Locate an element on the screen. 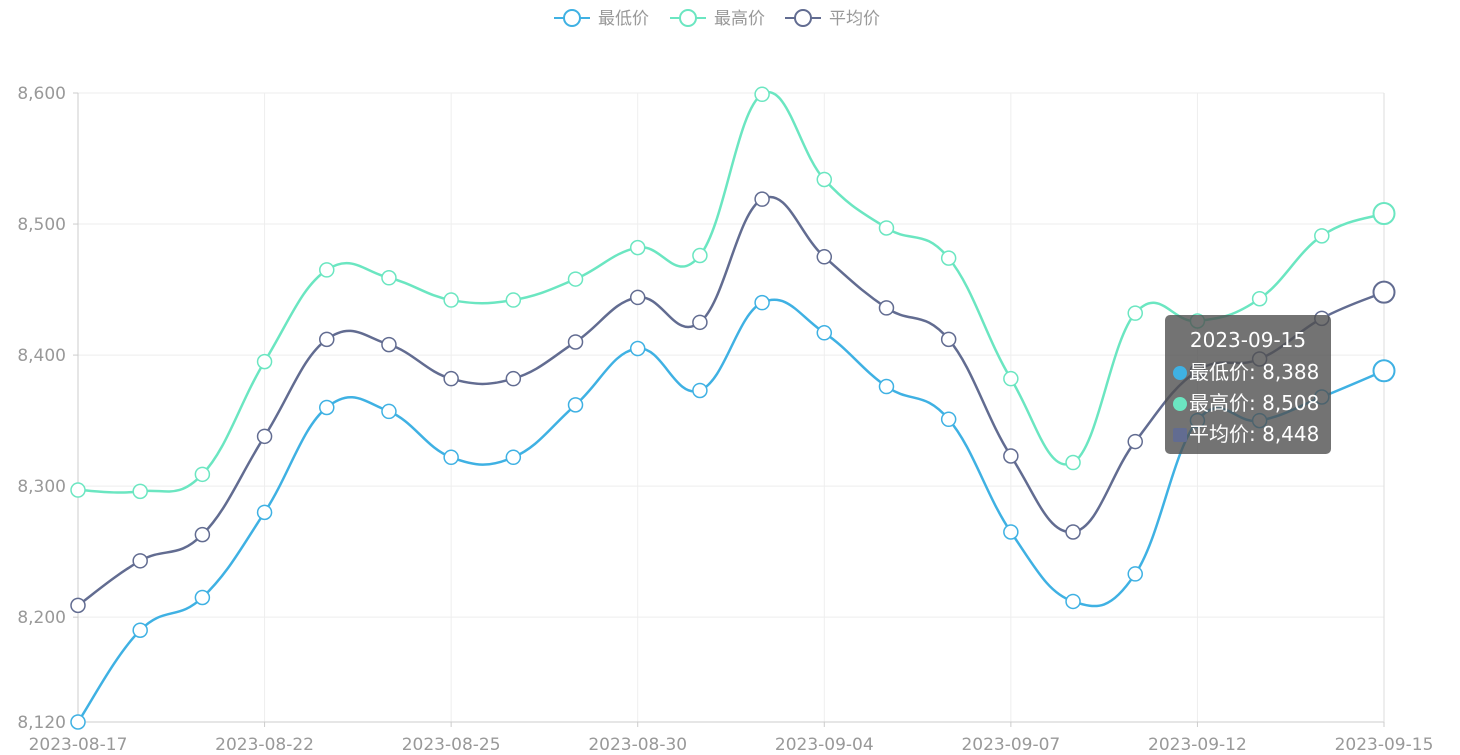  legend-item: 最低价 is located at coordinates (601, 19).